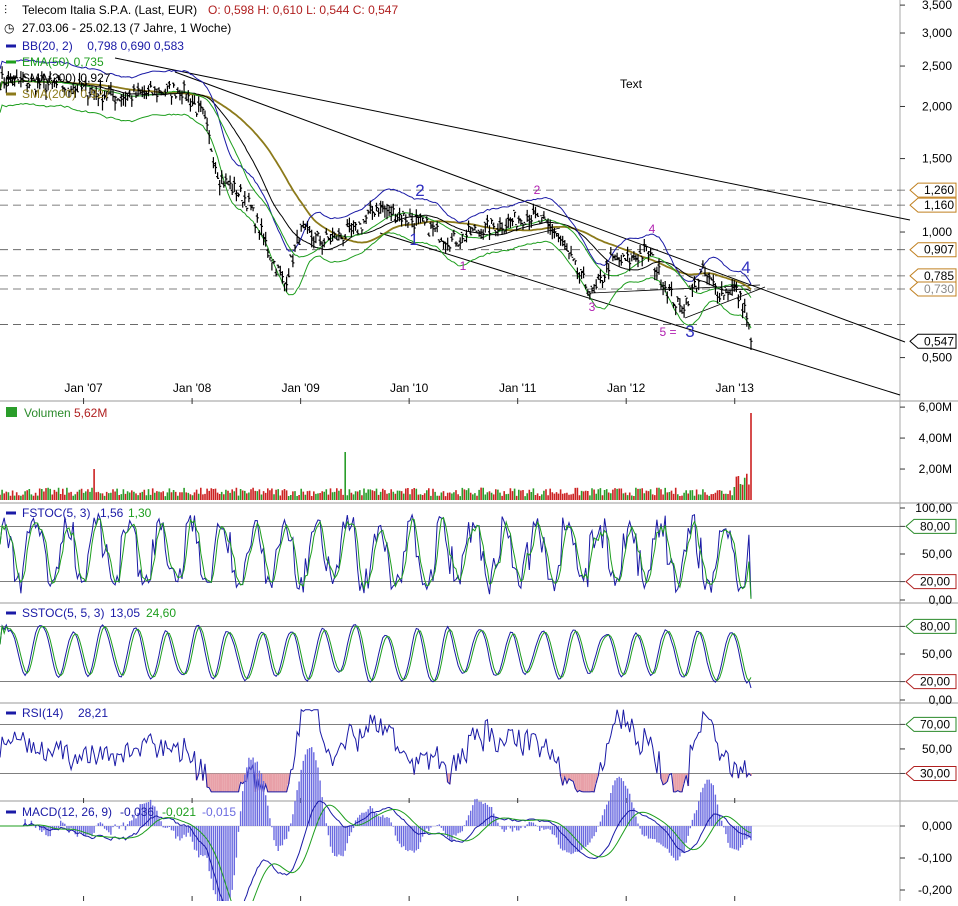  I want to click on fstoc-k: 1,56, so click(112, 513).